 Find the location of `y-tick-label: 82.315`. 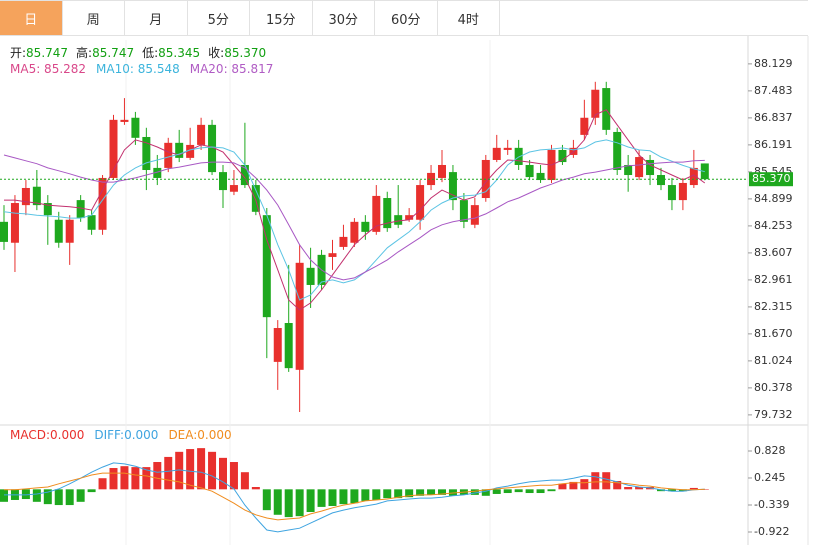

y-tick-label: 82.315 is located at coordinates (773, 306).